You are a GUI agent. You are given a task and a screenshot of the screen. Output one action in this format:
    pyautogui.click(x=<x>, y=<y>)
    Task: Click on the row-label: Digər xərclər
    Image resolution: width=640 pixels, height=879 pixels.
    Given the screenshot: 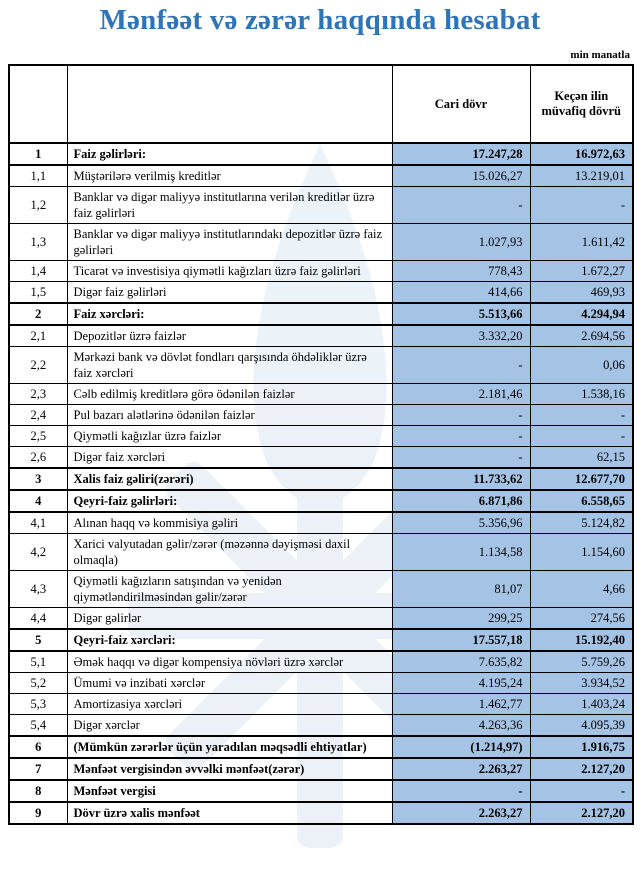 What is the action you would take?
    pyautogui.click(x=229, y=725)
    